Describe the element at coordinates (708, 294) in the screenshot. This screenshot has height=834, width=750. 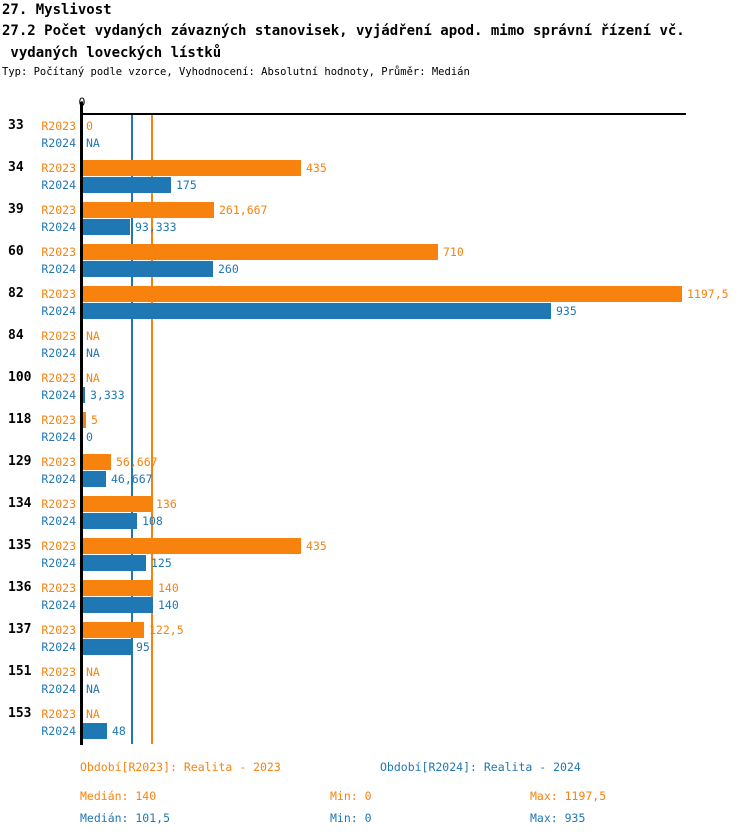
I see `value-label: 1197,5` at that location.